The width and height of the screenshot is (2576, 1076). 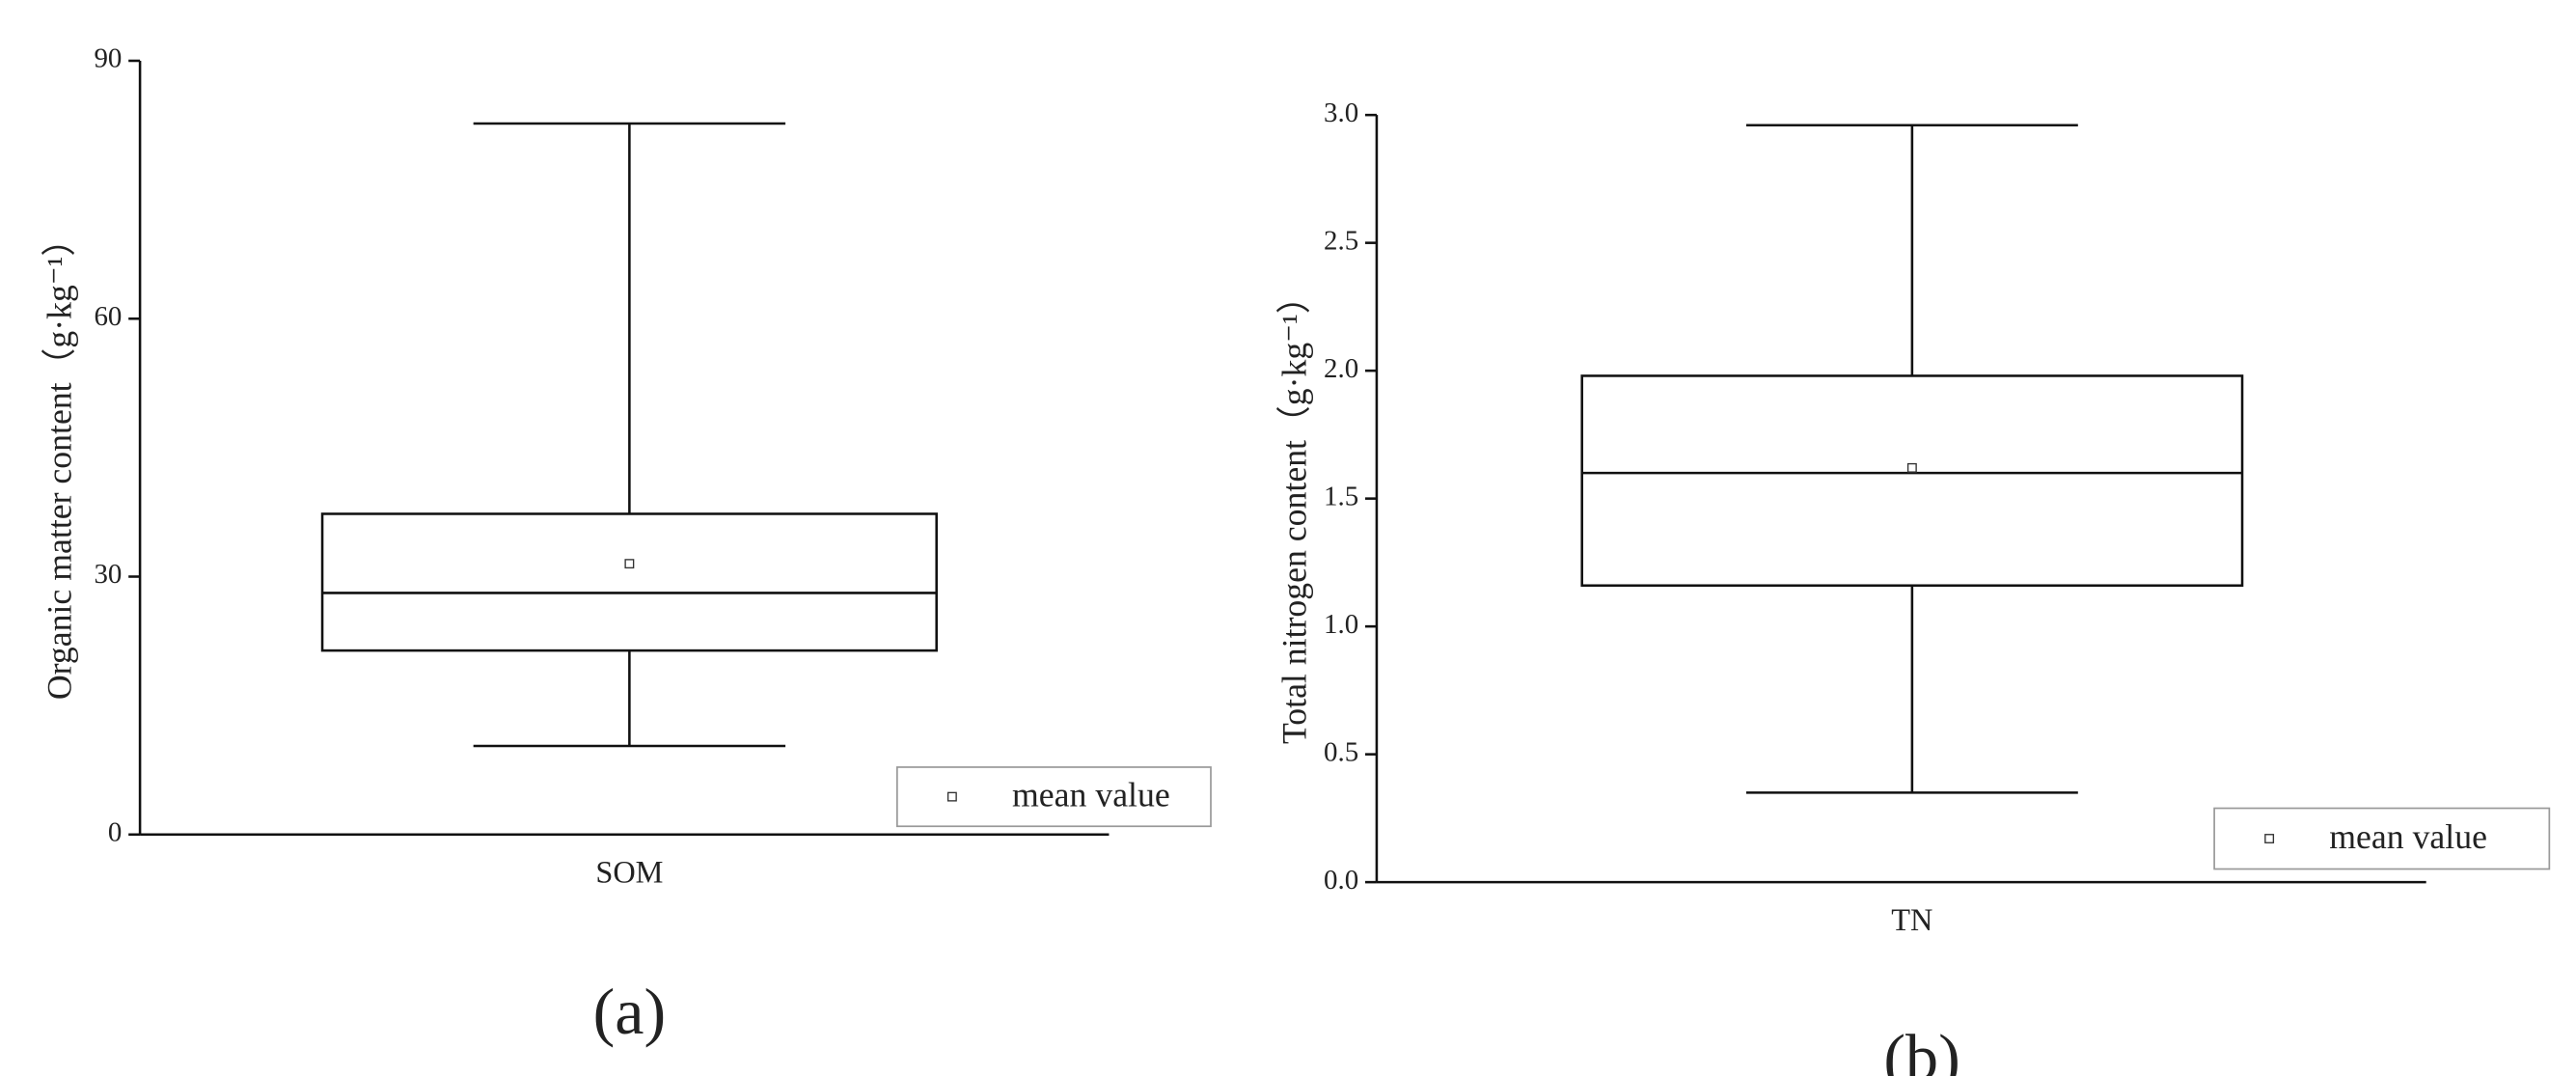 I want to click on x-tick-label: TN, so click(x=1912, y=919).